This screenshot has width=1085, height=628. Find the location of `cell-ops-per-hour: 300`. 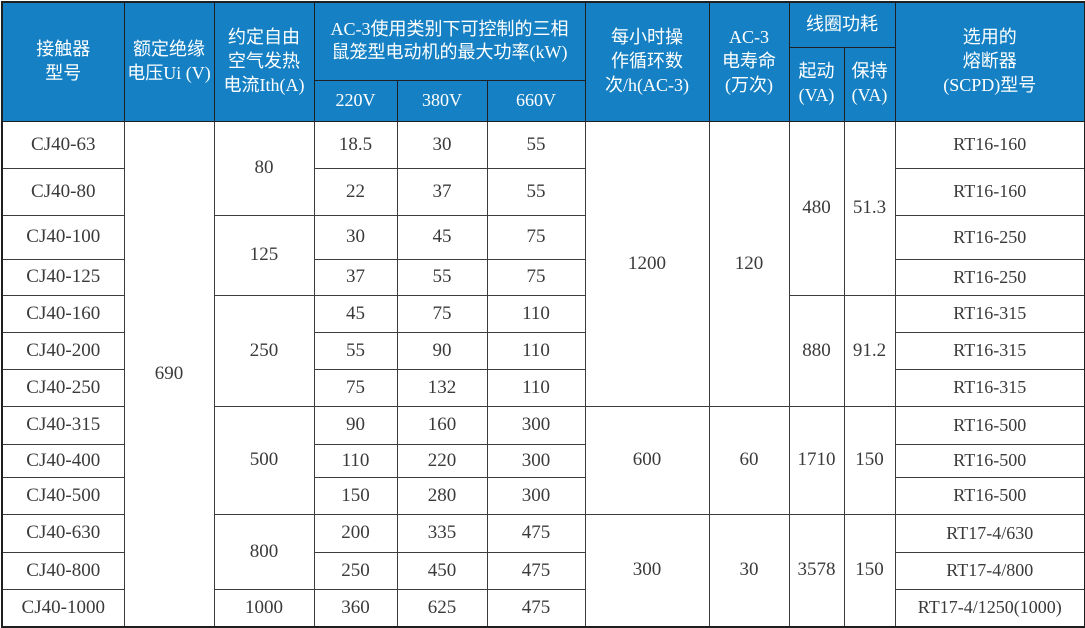

cell-ops-per-hour: 300 is located at coordinates (647, 570).